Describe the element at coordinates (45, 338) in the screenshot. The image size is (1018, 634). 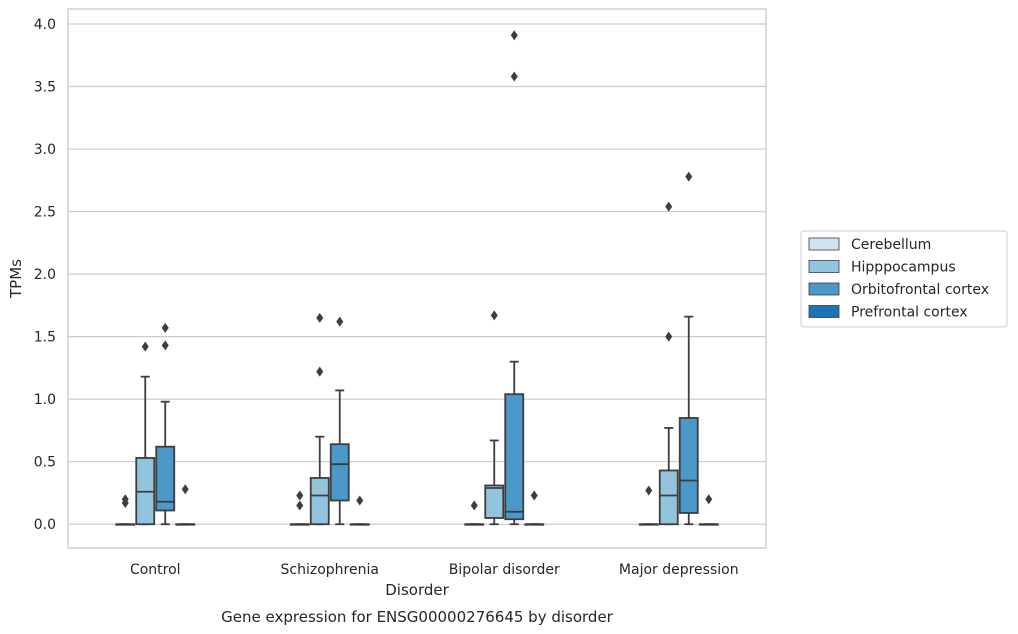
I see `y-tick-label: 1.5` at that location.